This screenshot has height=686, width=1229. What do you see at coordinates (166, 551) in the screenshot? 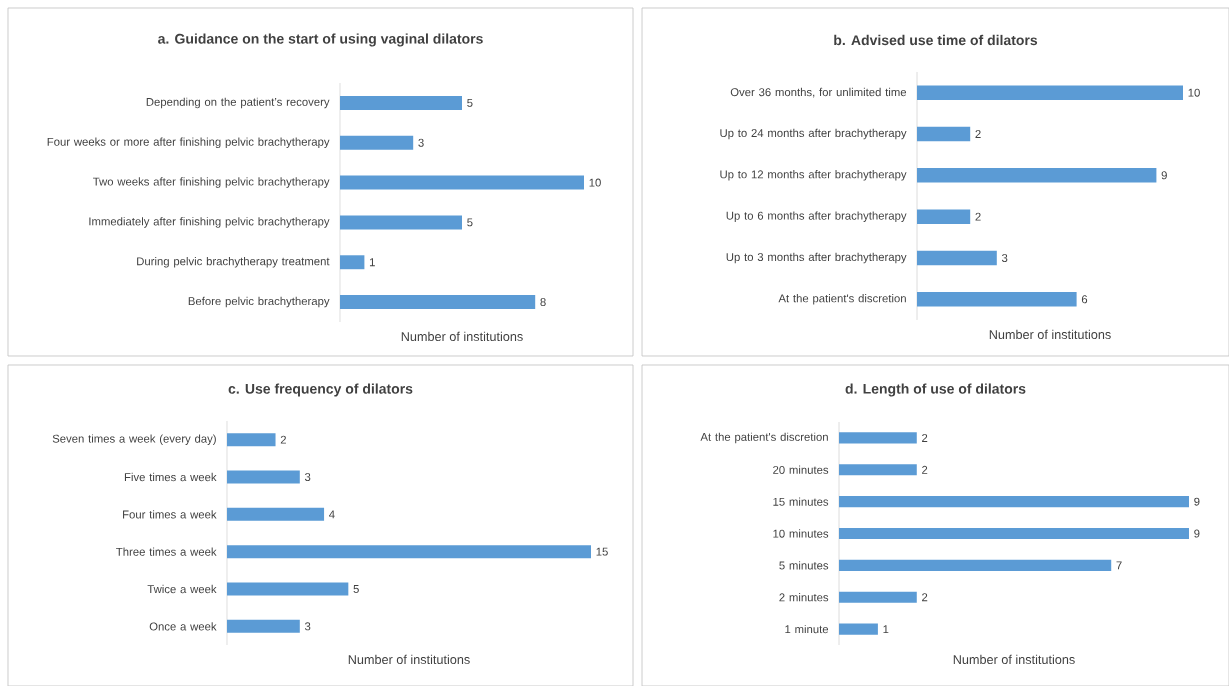
I see `y-tick-label: Three times a week` at bounding box center [166, 551].